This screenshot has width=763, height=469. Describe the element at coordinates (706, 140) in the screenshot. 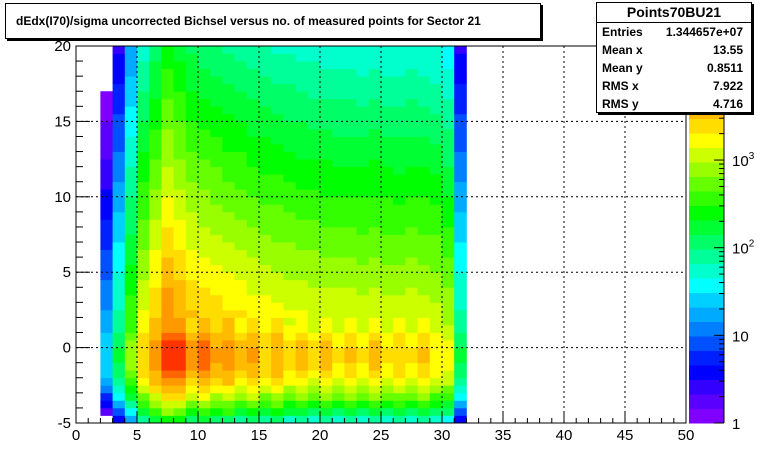

I see `color-scale-swatch` at that location.